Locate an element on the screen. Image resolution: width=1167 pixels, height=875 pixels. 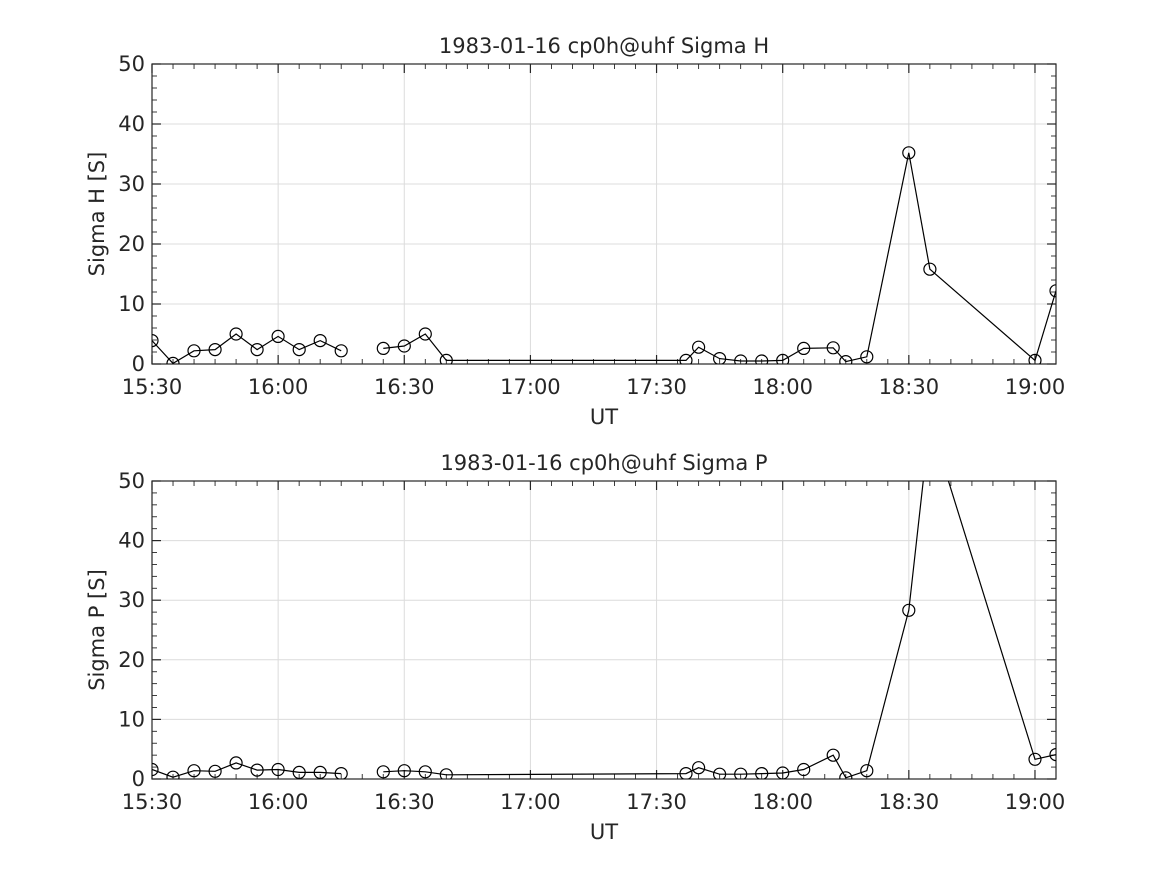
y-axis-label: Sigma H [S] is located at coordinates (97, 214).